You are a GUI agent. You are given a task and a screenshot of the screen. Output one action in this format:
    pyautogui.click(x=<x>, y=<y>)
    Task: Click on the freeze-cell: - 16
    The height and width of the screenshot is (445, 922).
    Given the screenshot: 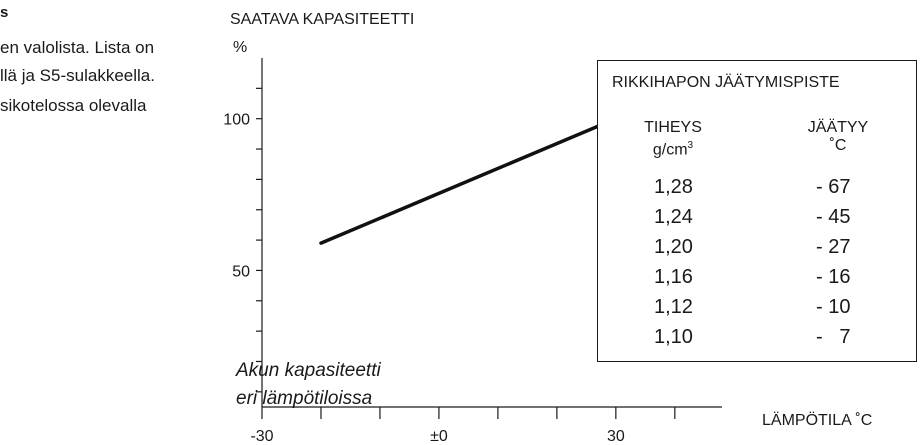 What is the action you would take?
    pyautogui.click(x=833, y=277)
    